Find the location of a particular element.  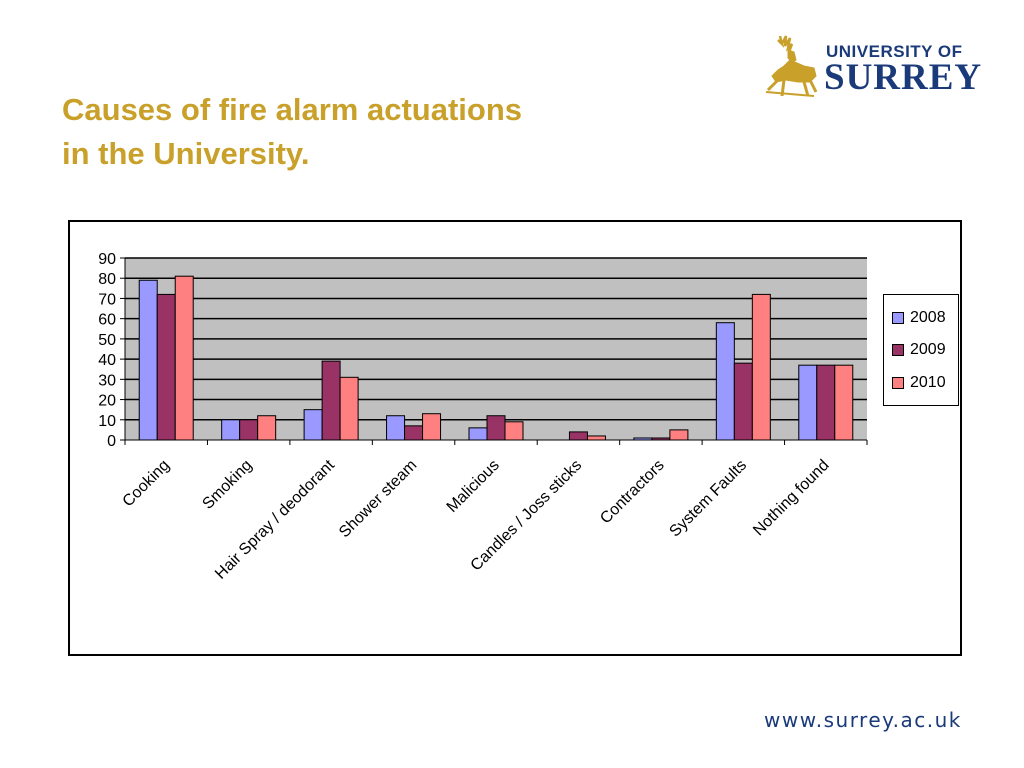

website-url: www.surrey.ac.uk is located at coordinates (863, 720).